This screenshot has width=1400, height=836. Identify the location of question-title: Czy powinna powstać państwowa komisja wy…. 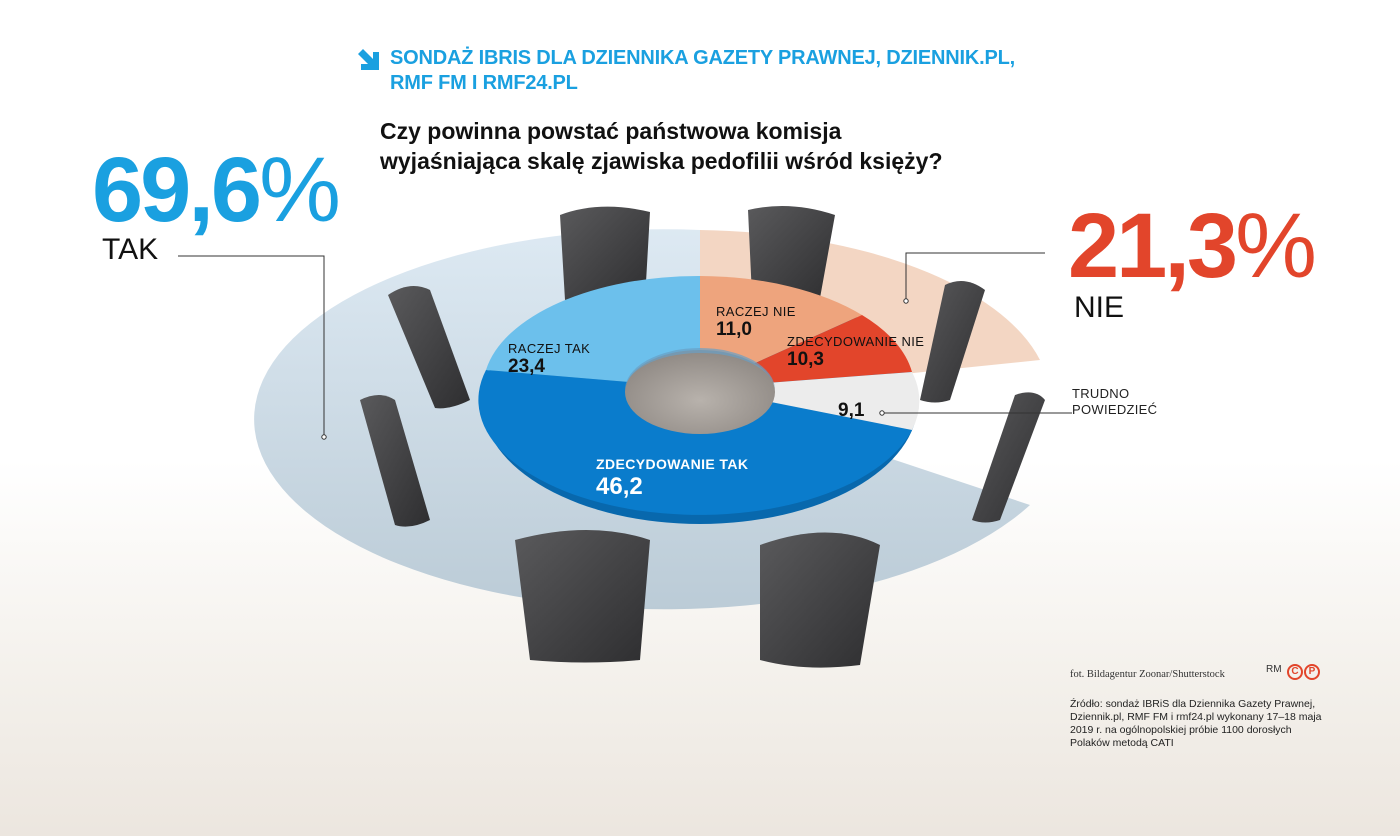
(700, 146).